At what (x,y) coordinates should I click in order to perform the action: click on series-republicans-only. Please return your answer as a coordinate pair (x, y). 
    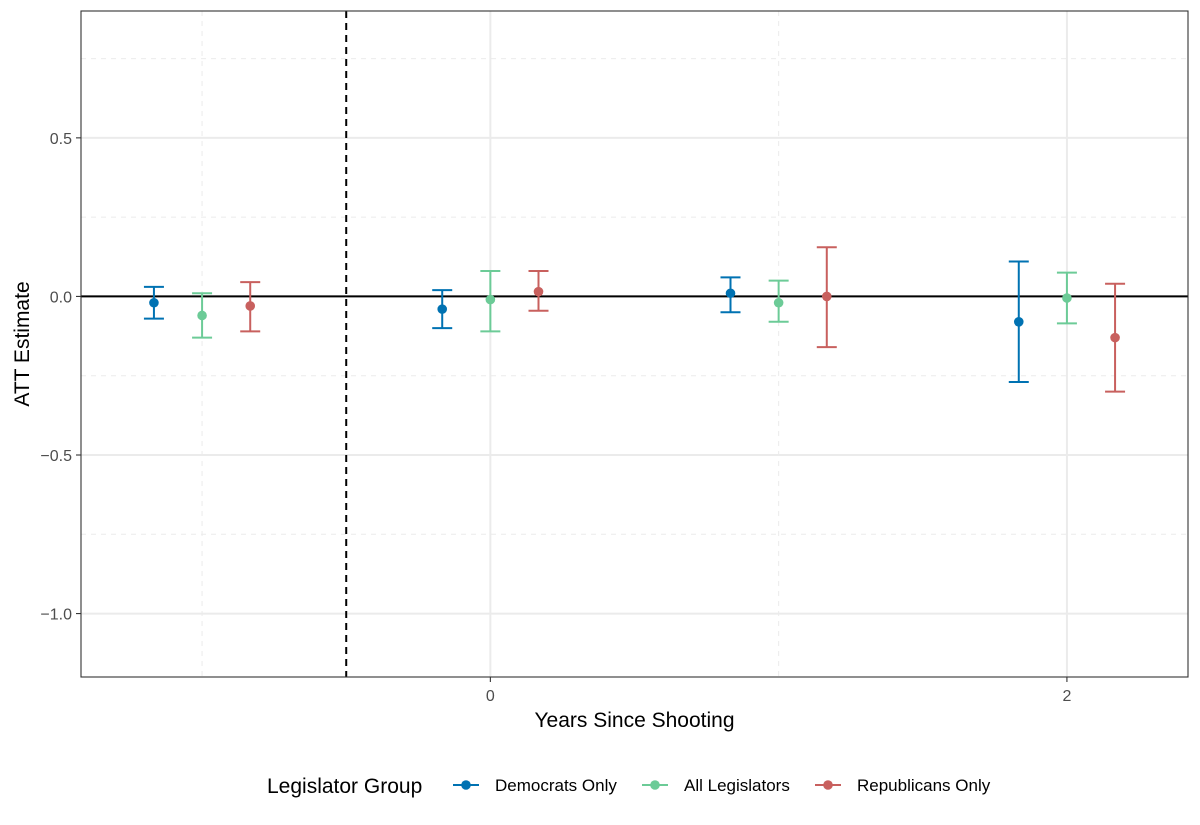
    Looking at the image, I should click on (683, 319).